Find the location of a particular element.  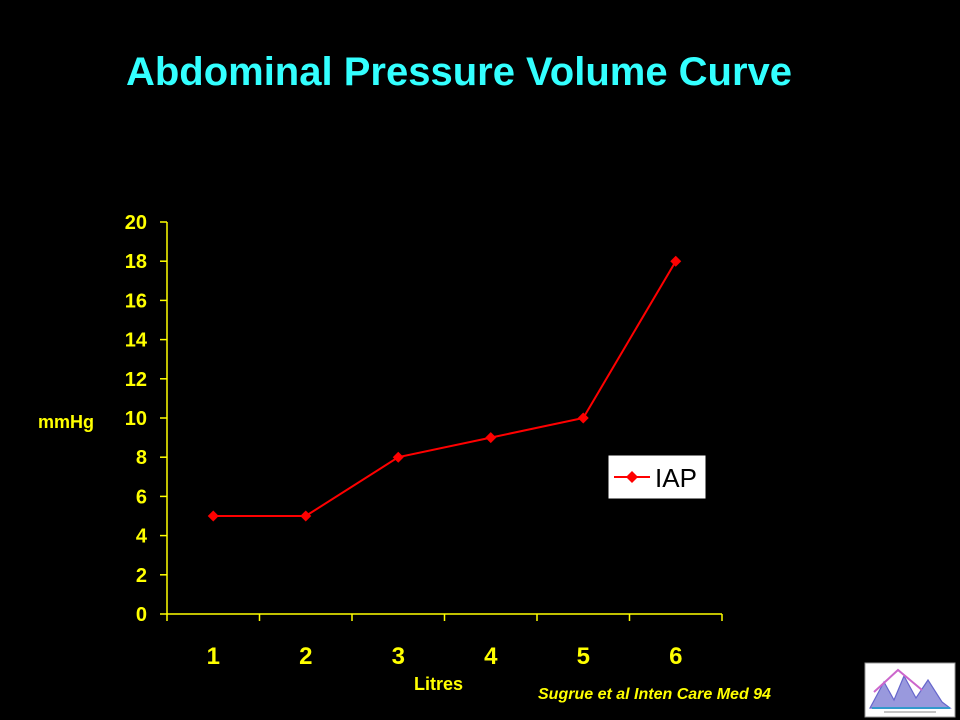

chart-title: Abdominal Pressure Volume Curve is located at coordinates (459, 72).